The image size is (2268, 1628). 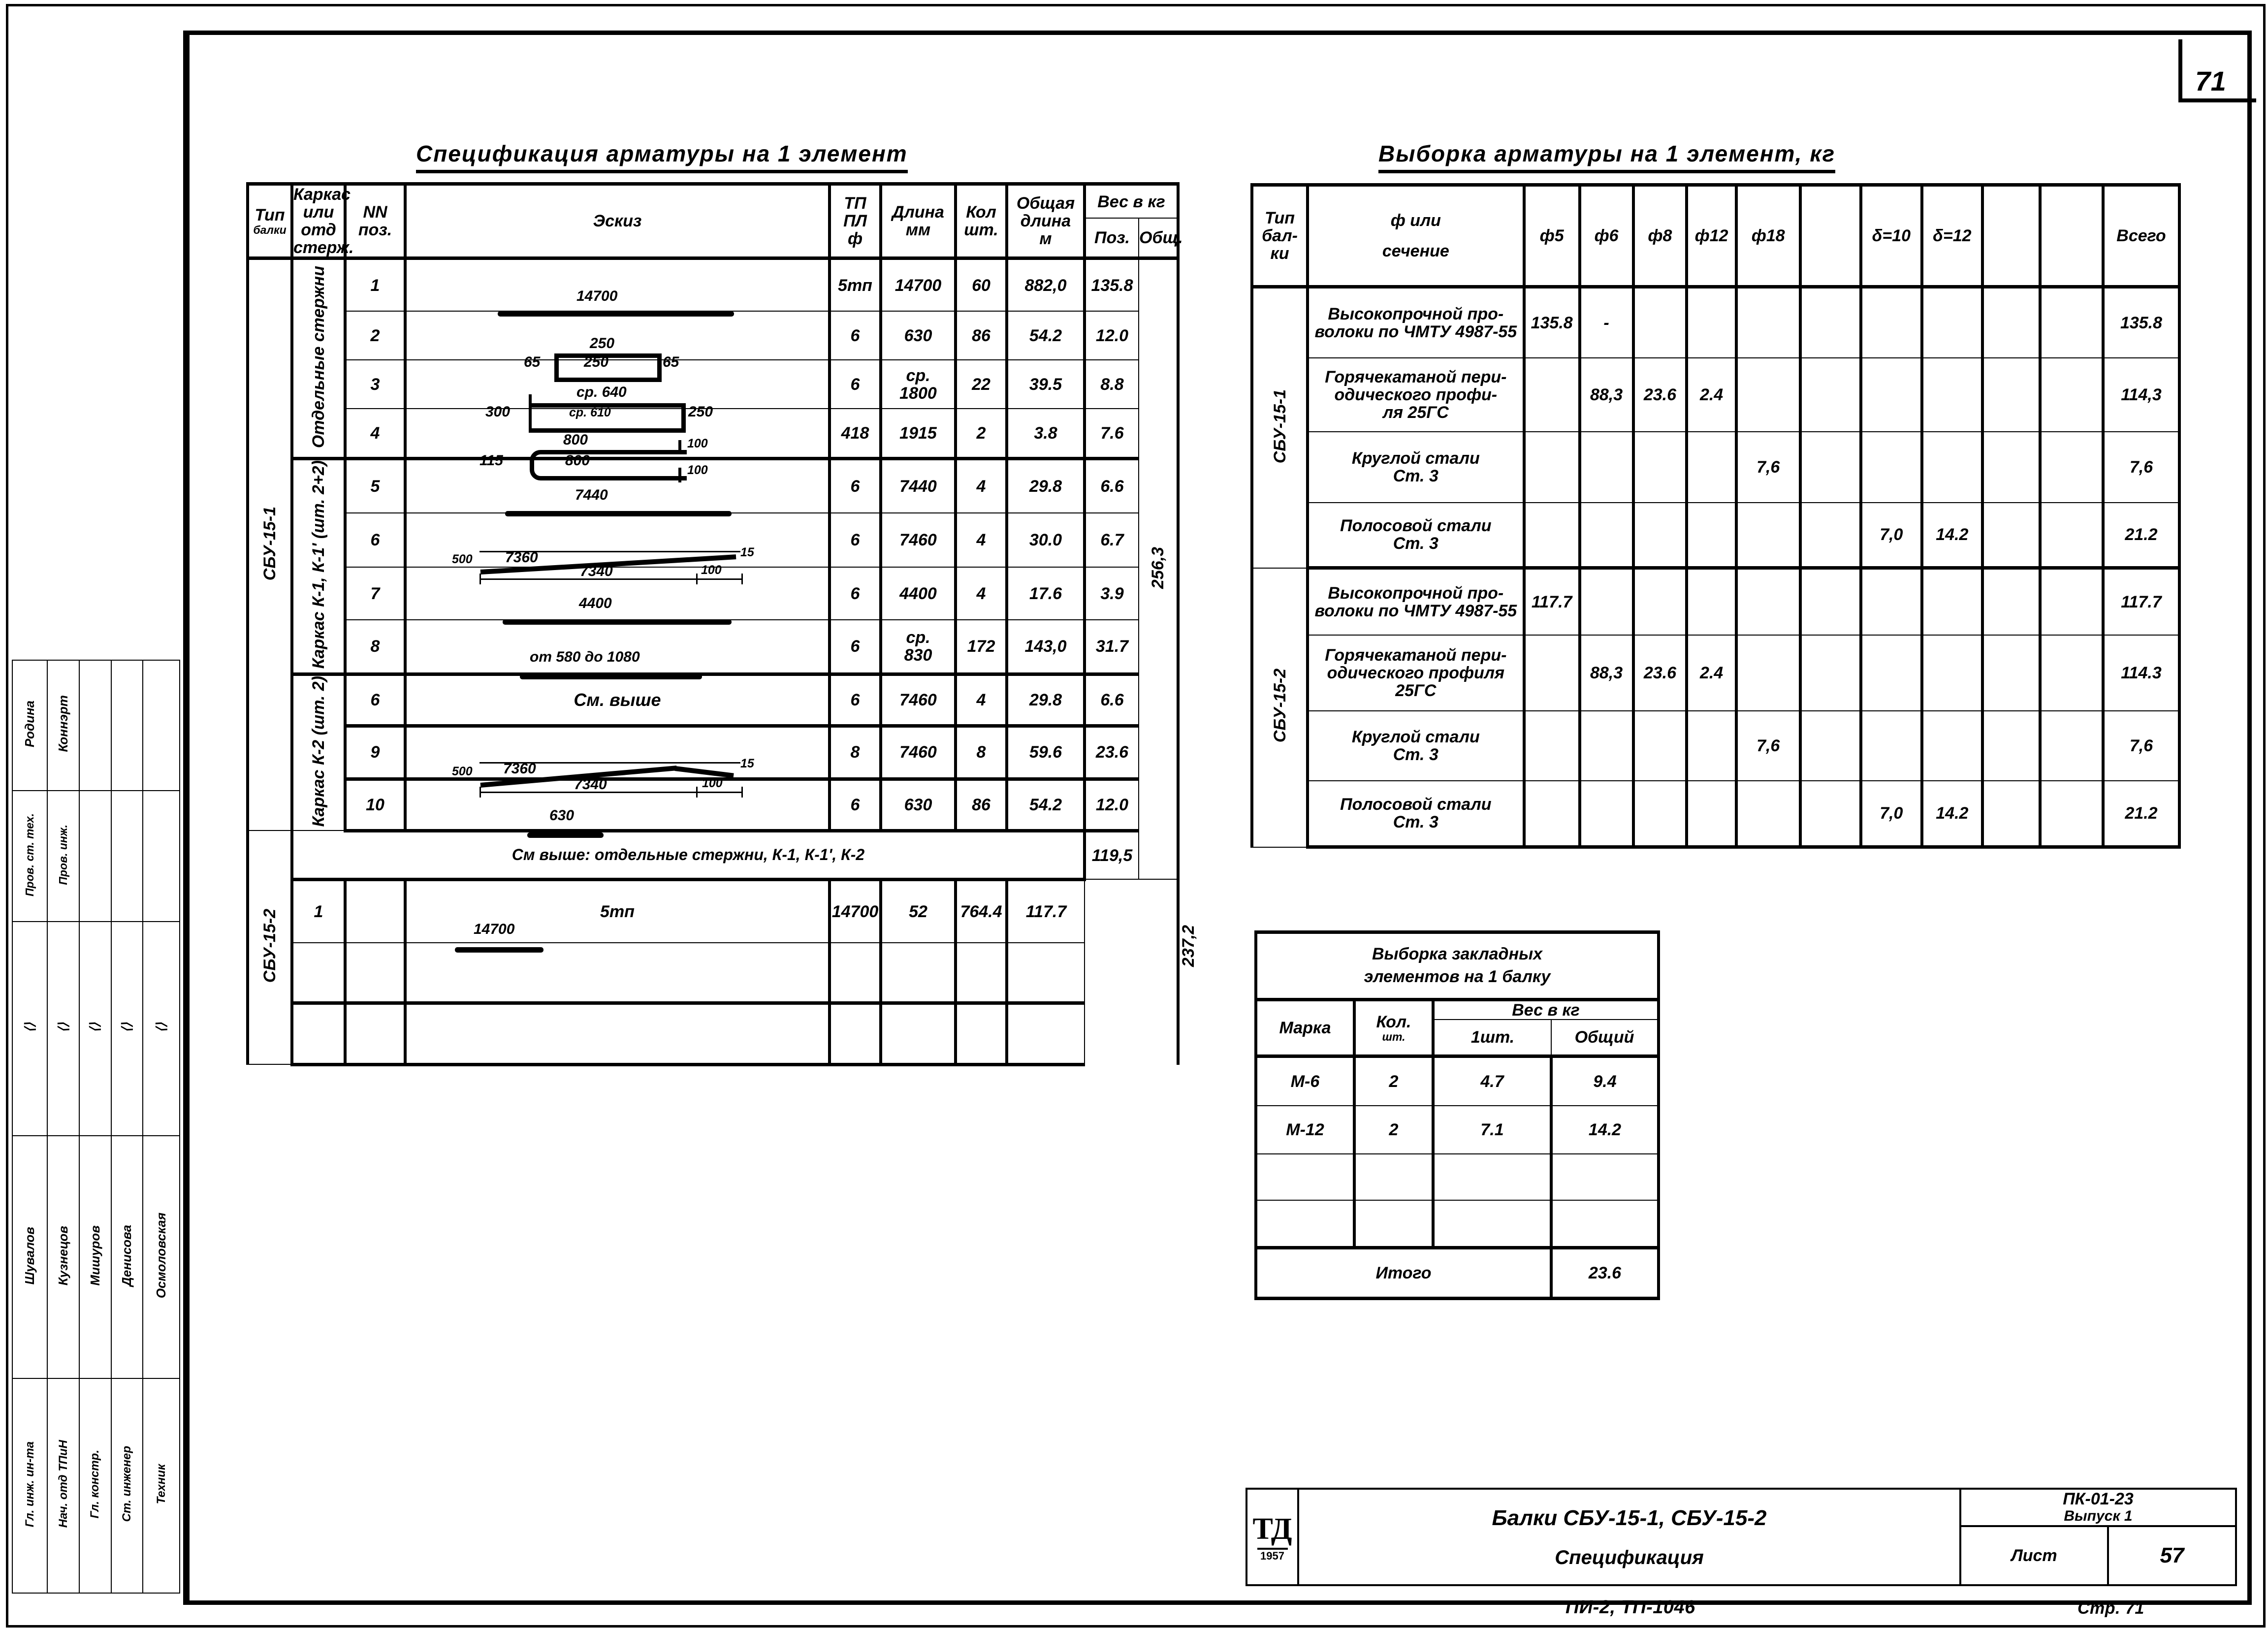 What do you see at coordinates (616, 314) in the screenshot?
I see `rebar-bar` at bounding box center [616, 314].